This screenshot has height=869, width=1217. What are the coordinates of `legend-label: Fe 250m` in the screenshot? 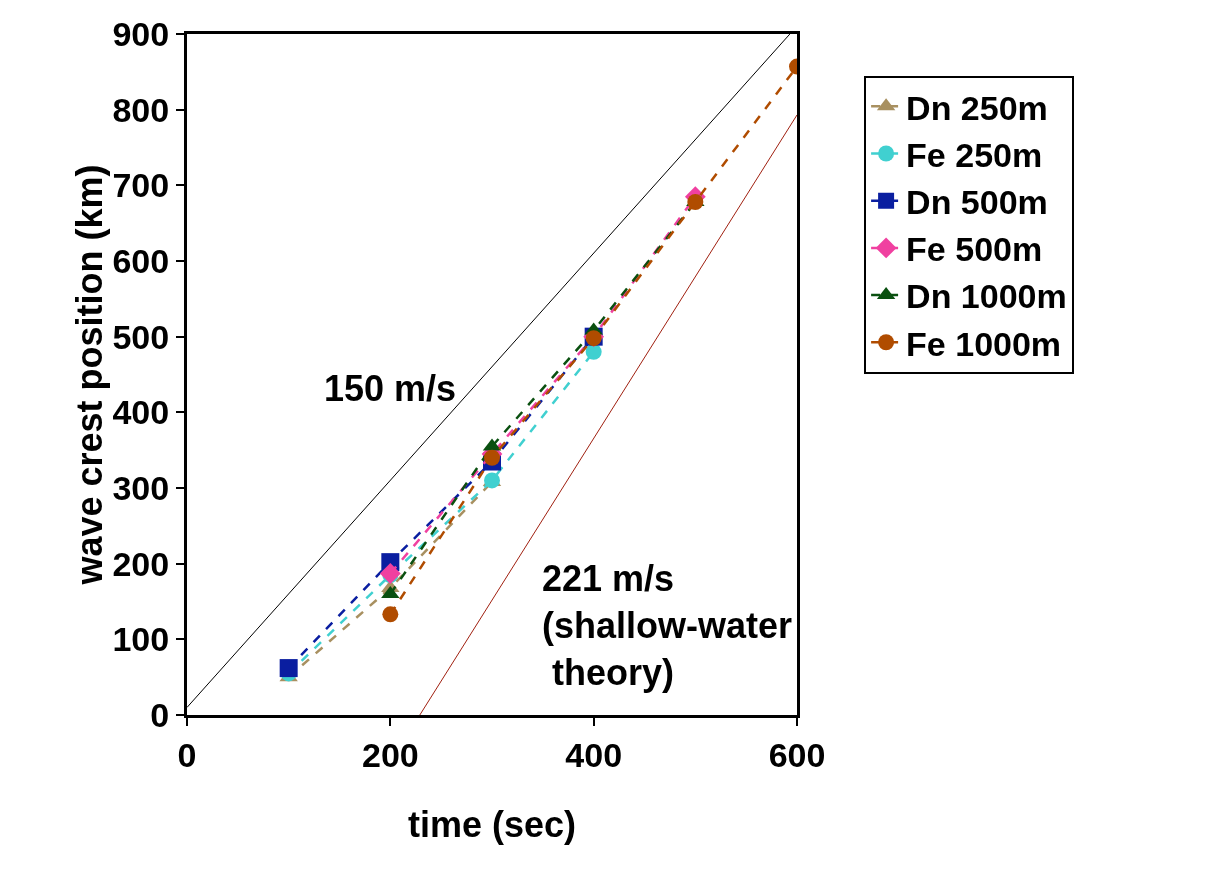 It's located at (974, 154).